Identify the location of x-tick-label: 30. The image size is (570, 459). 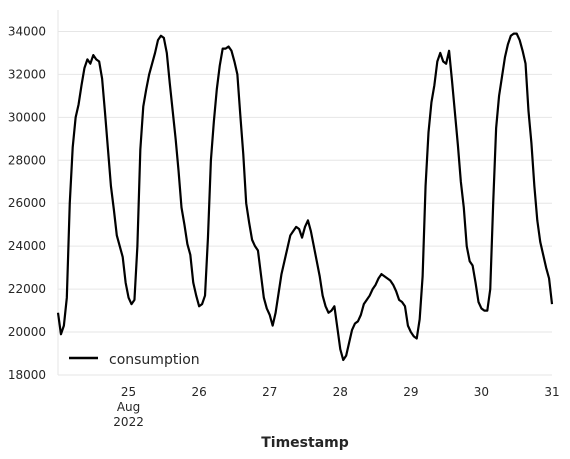
(481, 392).